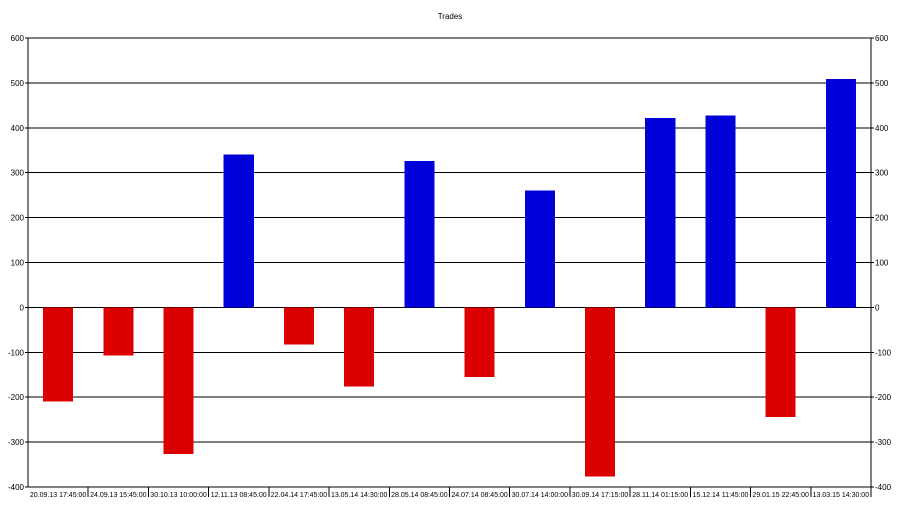  What do you see at coordinates (883, 397) in the screenshot?
I see `y-tick-right-label: -200` at bounding box center [883, 397].